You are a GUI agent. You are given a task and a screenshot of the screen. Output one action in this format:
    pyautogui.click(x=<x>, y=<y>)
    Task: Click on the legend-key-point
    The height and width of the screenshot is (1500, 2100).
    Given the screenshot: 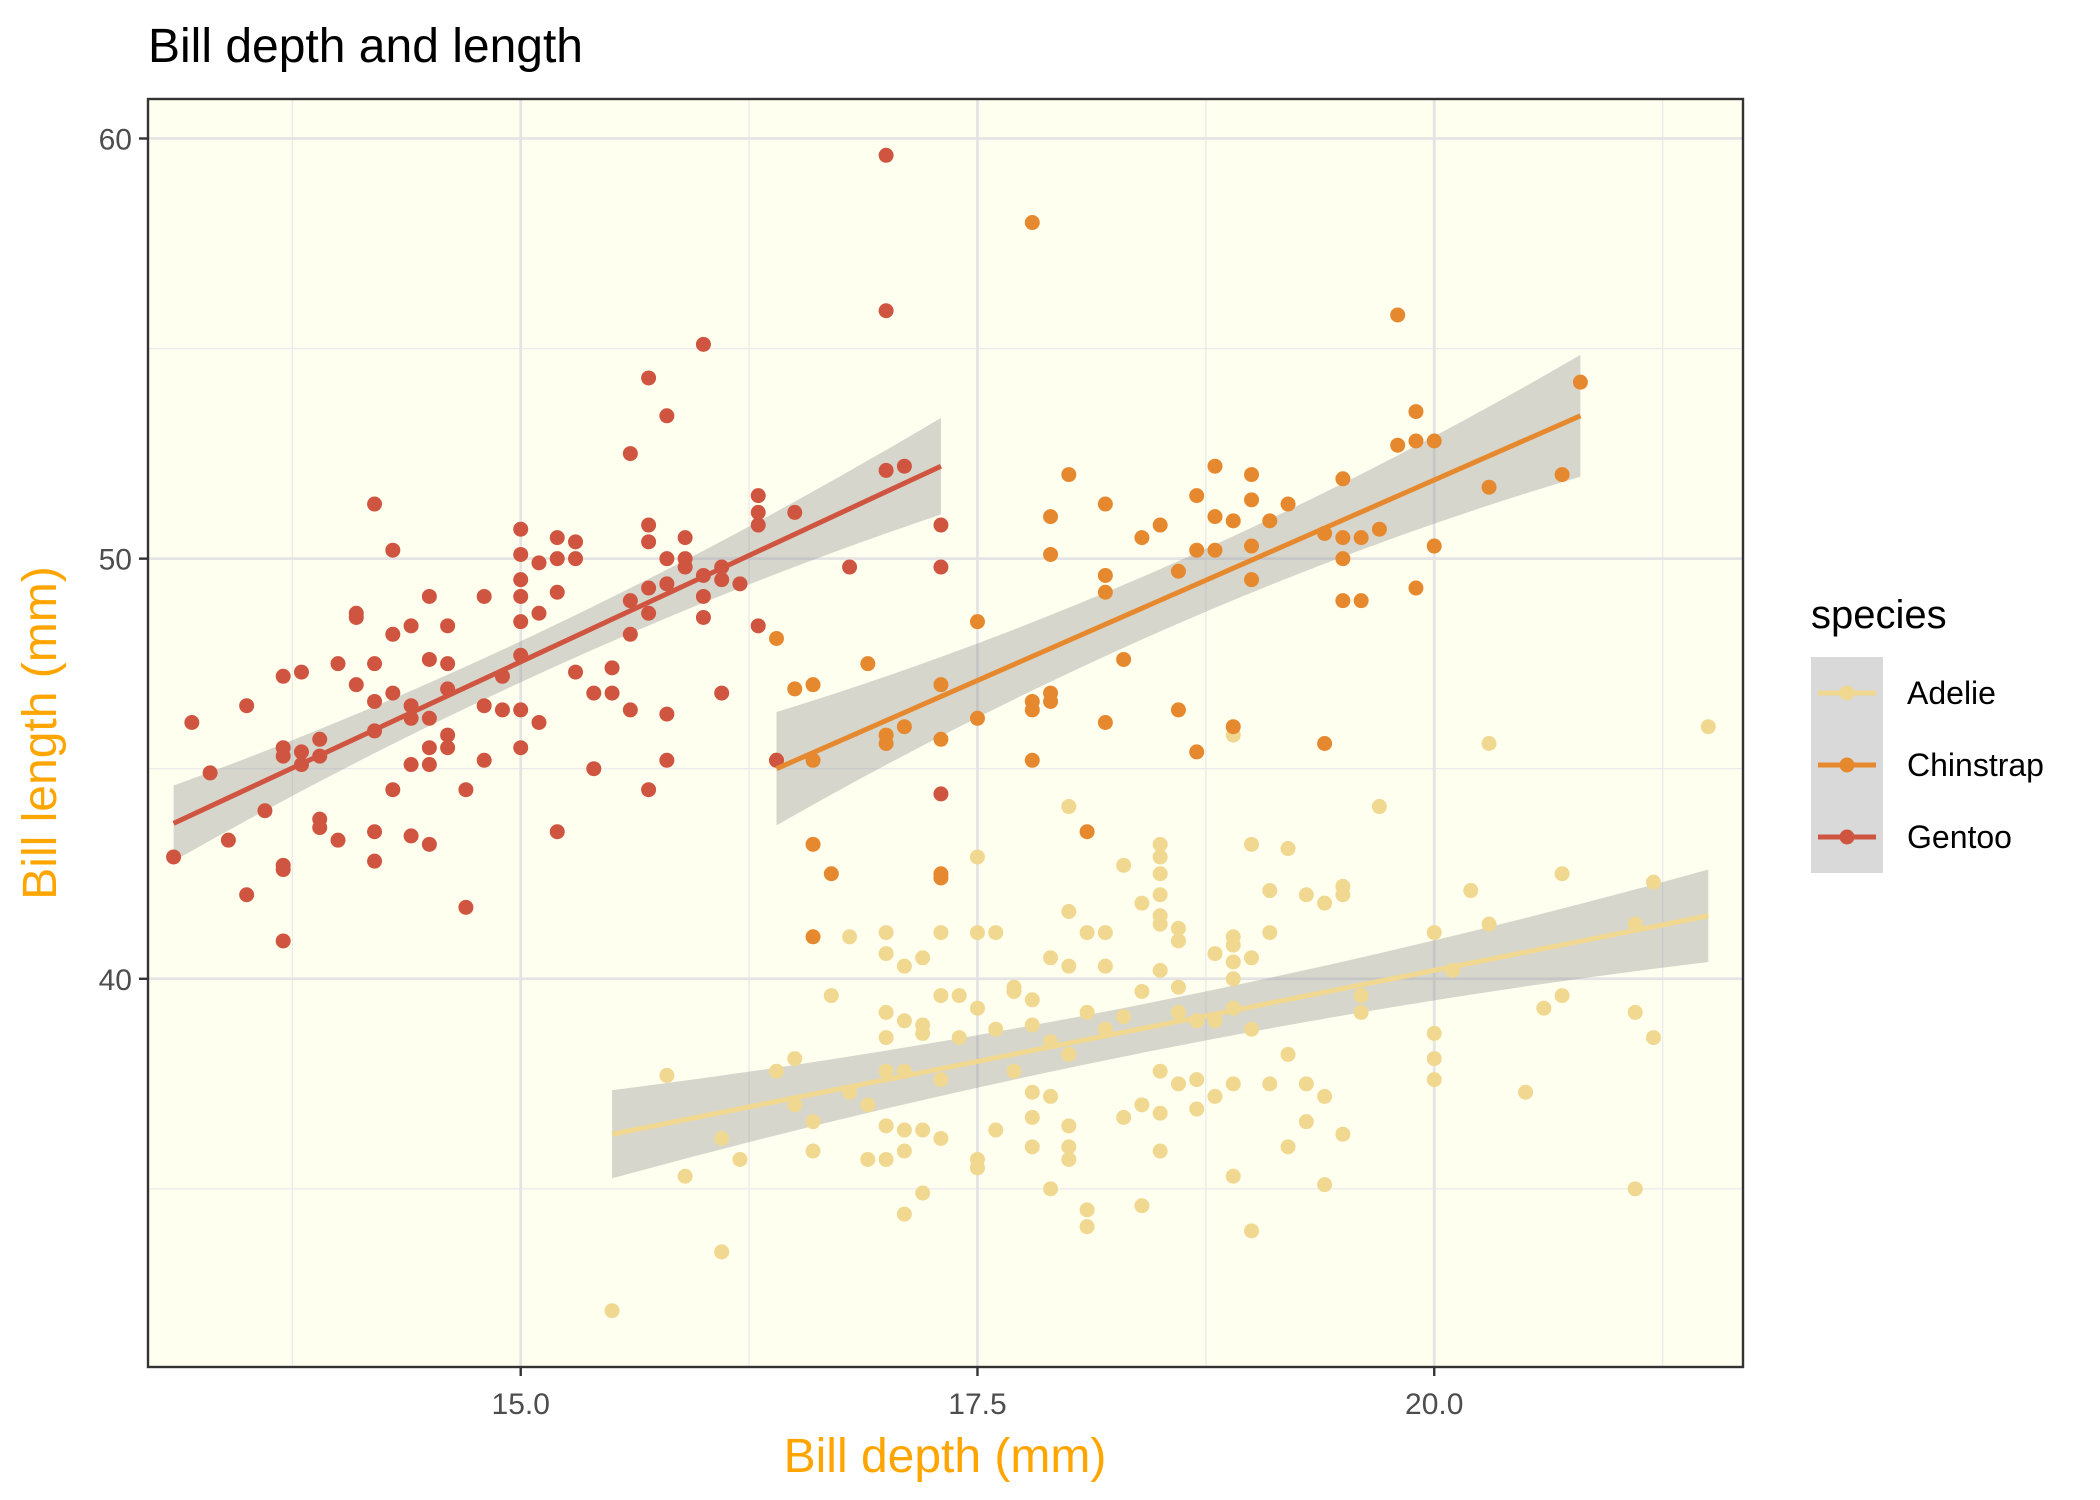 What is the action you would take?
    pyautogui.click(x=1847, y=693)
    